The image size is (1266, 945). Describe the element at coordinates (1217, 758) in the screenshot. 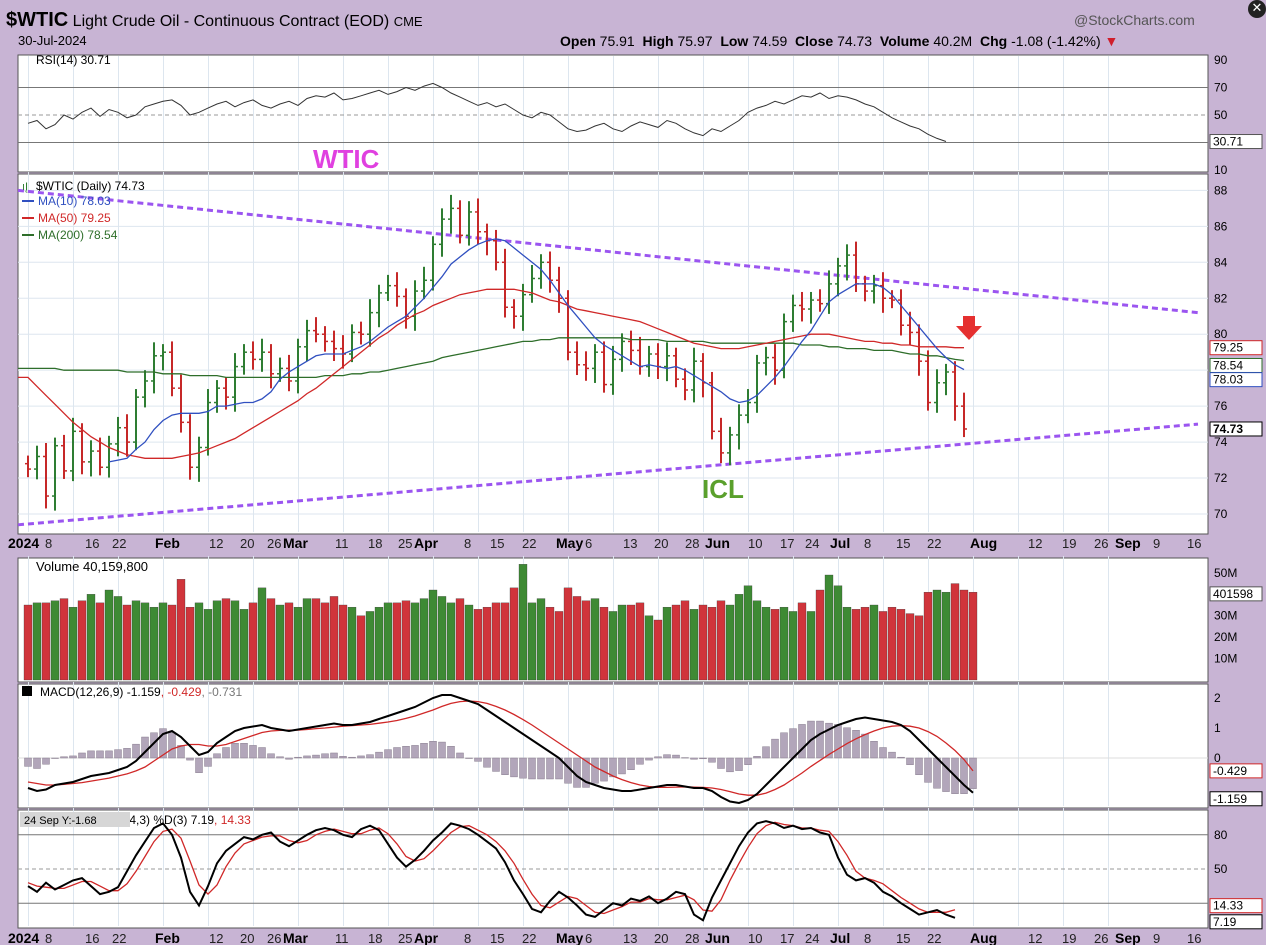

I see `macd-ytick-label: 0` at that location.